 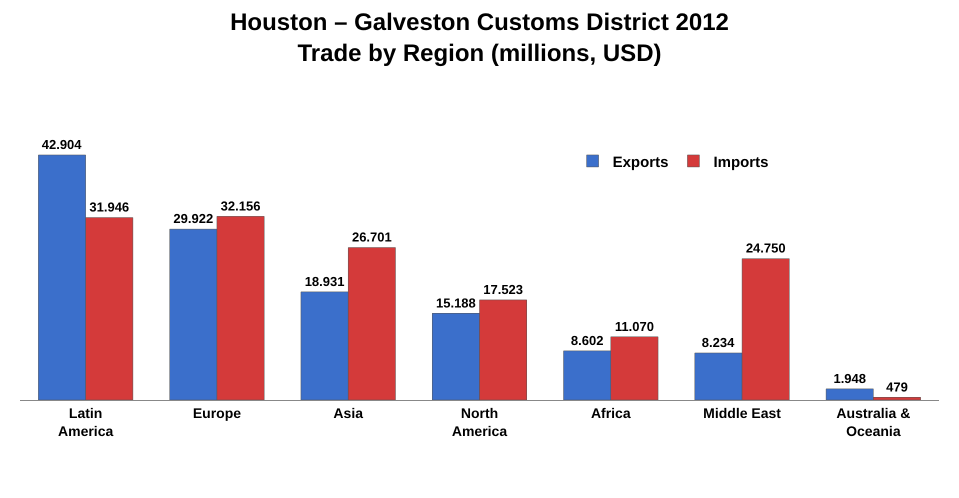 I want to click on data-label: 29.922, so click(x=193, y=218).